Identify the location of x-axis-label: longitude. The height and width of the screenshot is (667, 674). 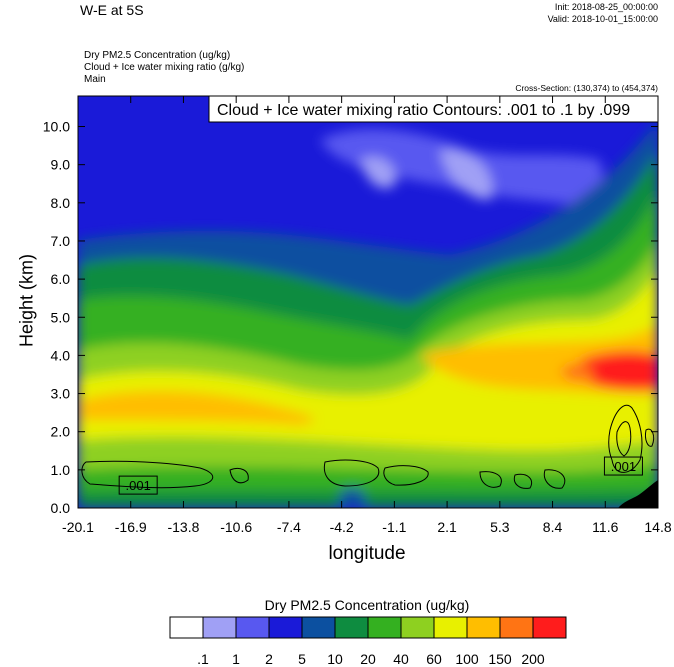
(367, 553).